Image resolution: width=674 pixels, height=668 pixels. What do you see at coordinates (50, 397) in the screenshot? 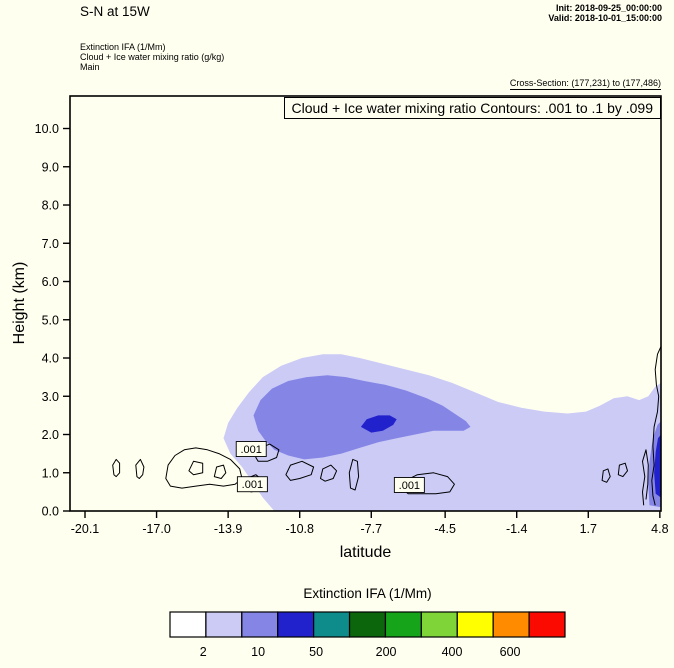
I see `y-tick-label: 3.0` at bounding box center [50, 397].